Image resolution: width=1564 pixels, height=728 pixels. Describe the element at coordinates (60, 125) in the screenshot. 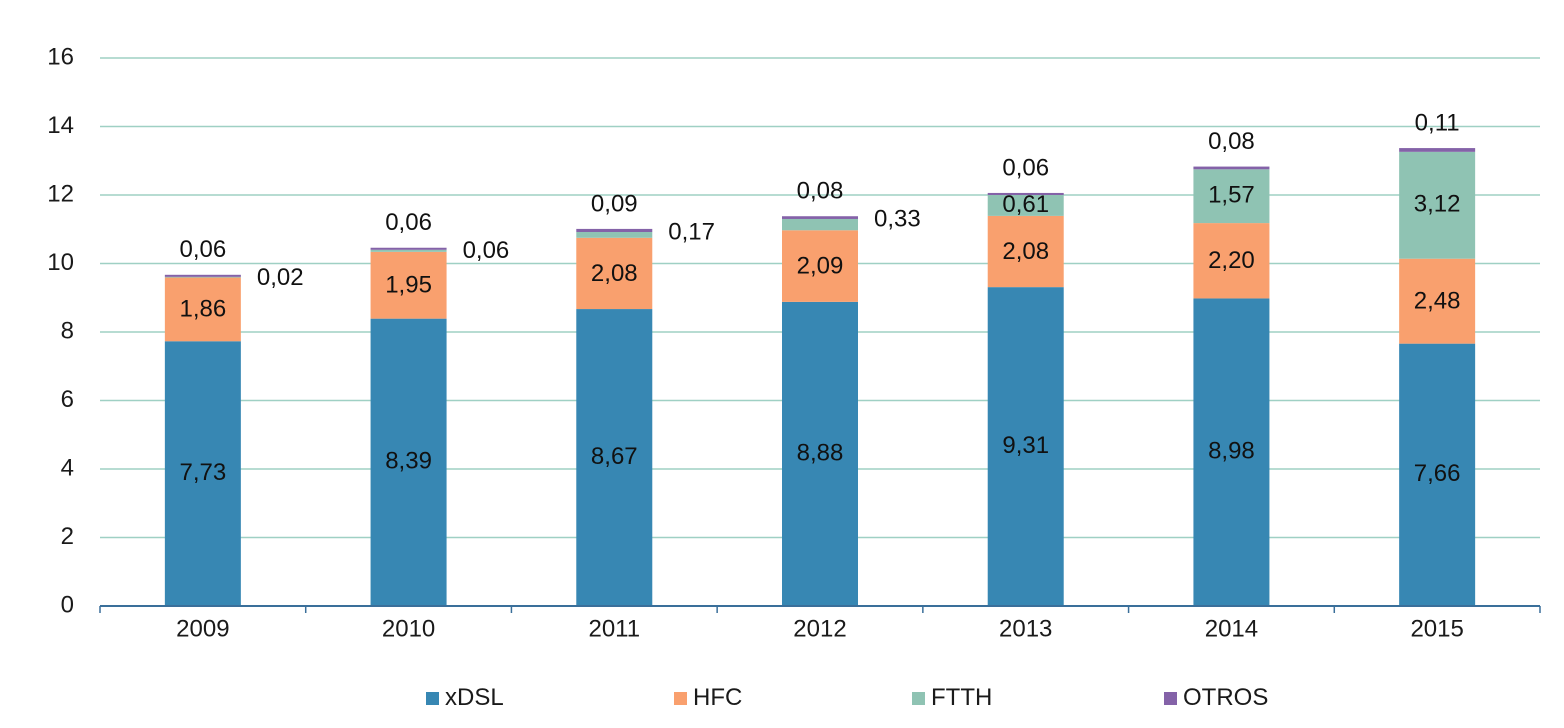

I see `y-tick-label: 14` at that location.